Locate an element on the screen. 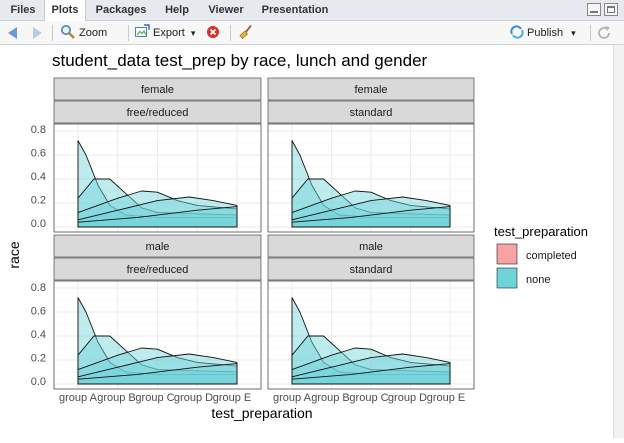 Image resolution: width=624 pixels, height=443 pixels. maximize-pane-button is located at coordinates (611, 9).